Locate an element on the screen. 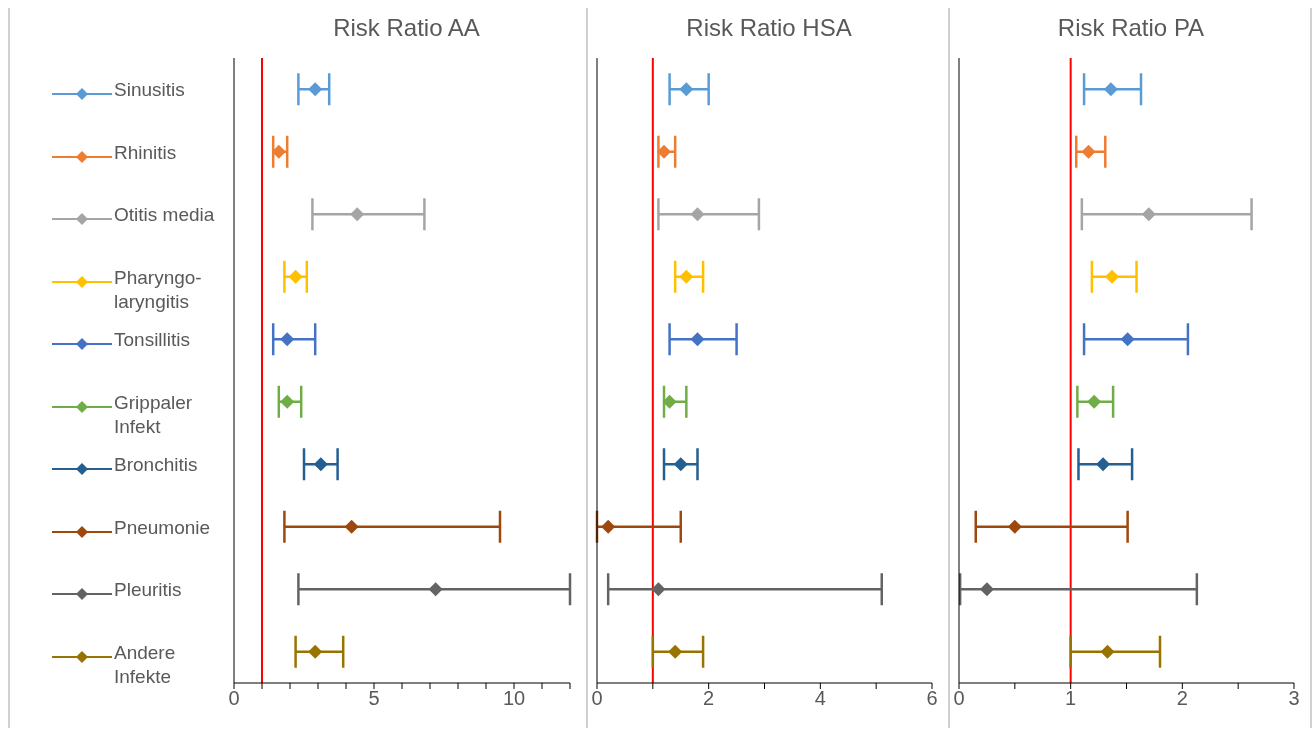 This screenshot has height=742, width=1316. x-tick-label: 5 is located at coordinates (374, 698).